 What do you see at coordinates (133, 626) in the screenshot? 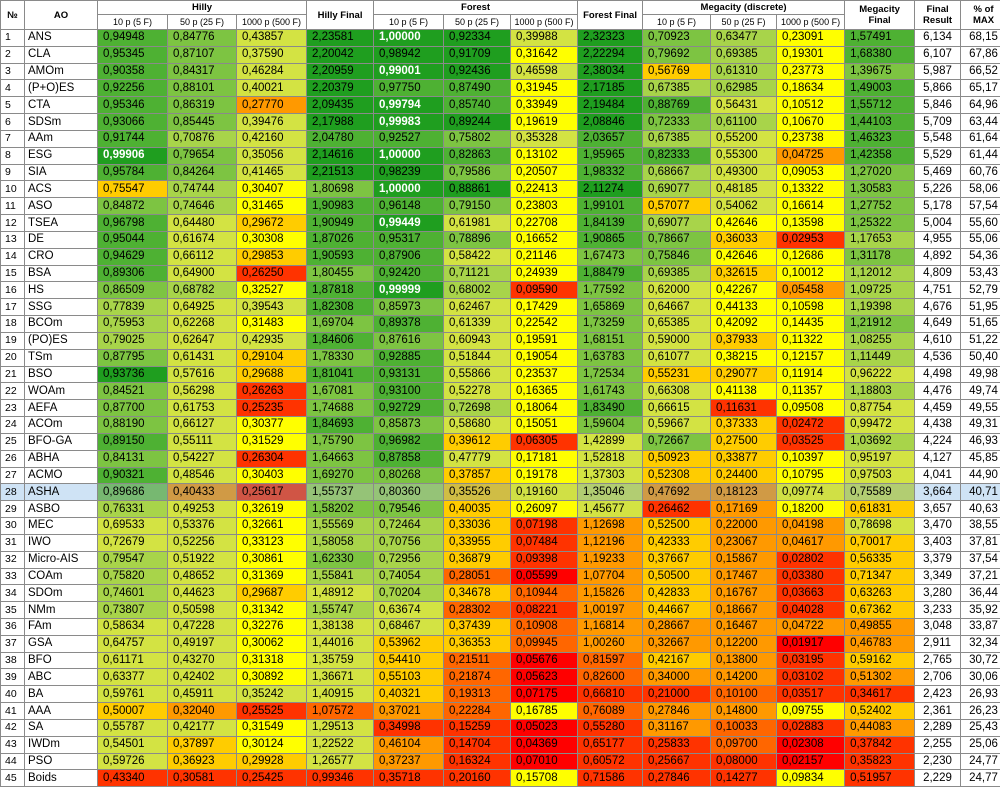
I see `cell-hilly-10p: 0,58634` at bounding box center [133, 626].